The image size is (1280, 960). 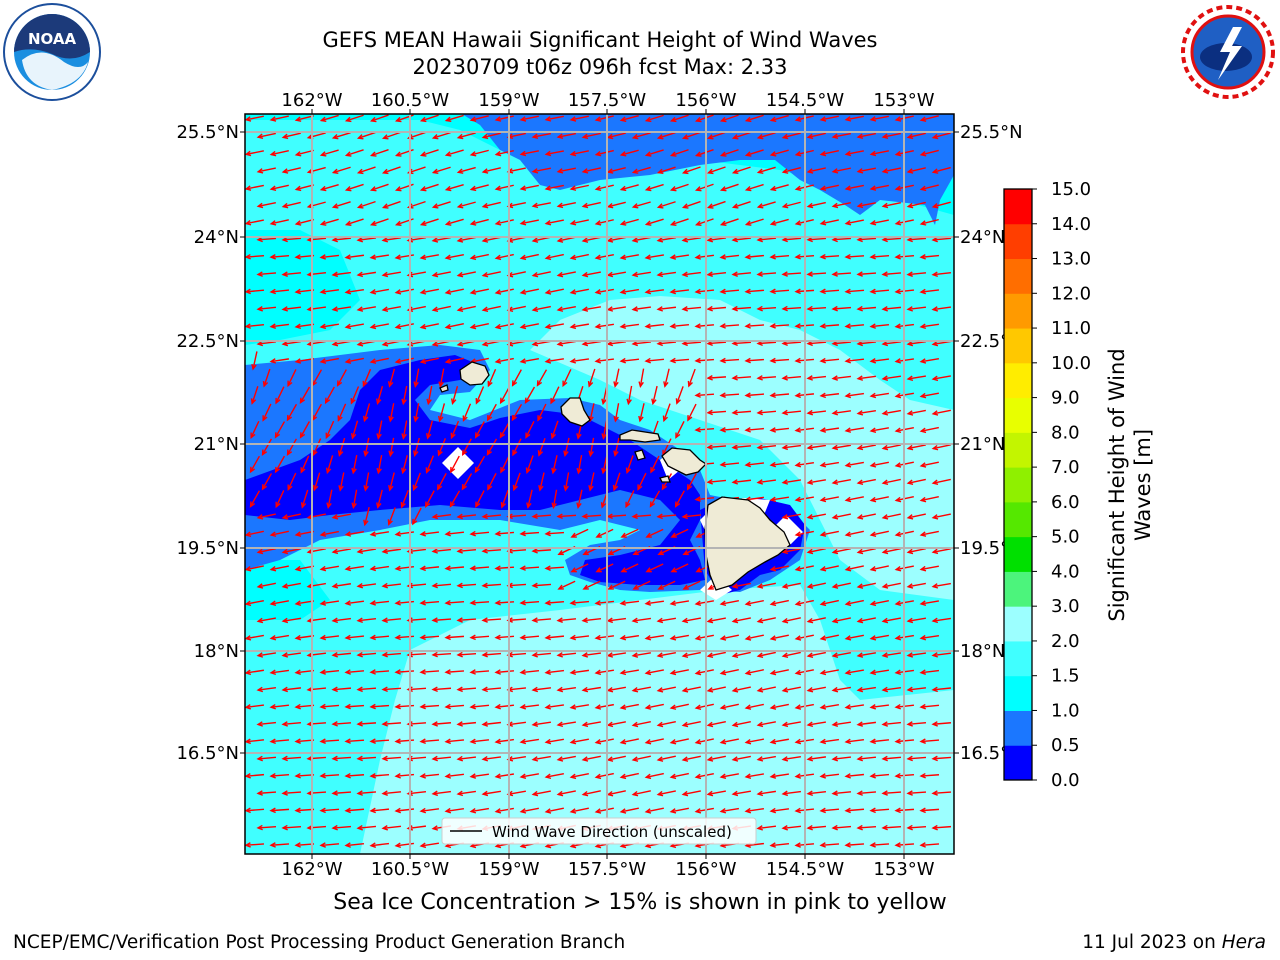 I want to click on colorbar-segment, so click(x=1018, y=728).